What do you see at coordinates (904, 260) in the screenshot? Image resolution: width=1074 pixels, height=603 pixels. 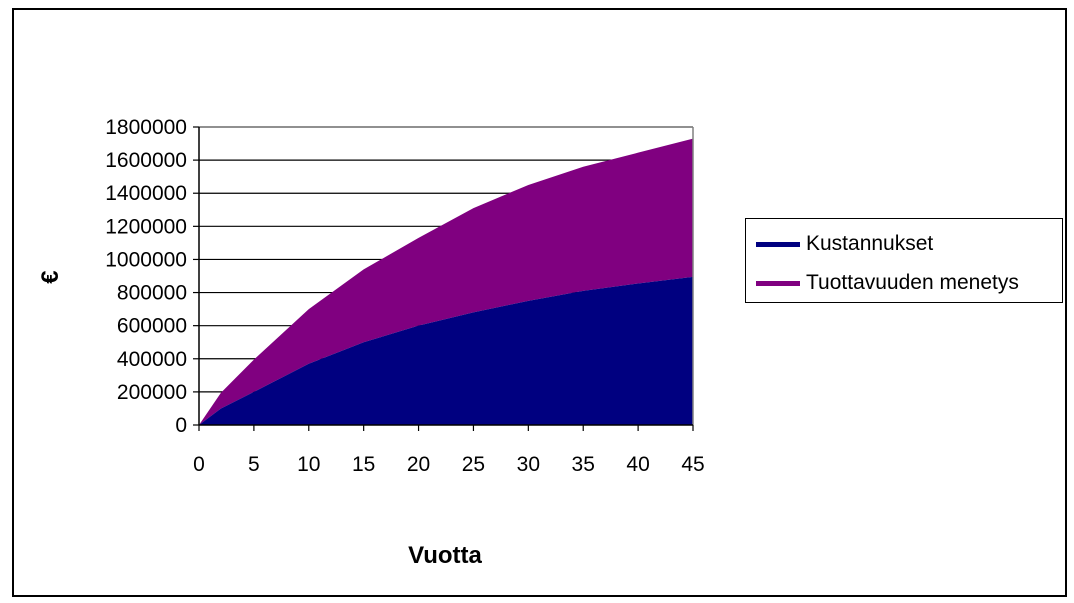 I see `legend: Kustannukset Tuottavuuden menetys` at bounding box center [904, 260].